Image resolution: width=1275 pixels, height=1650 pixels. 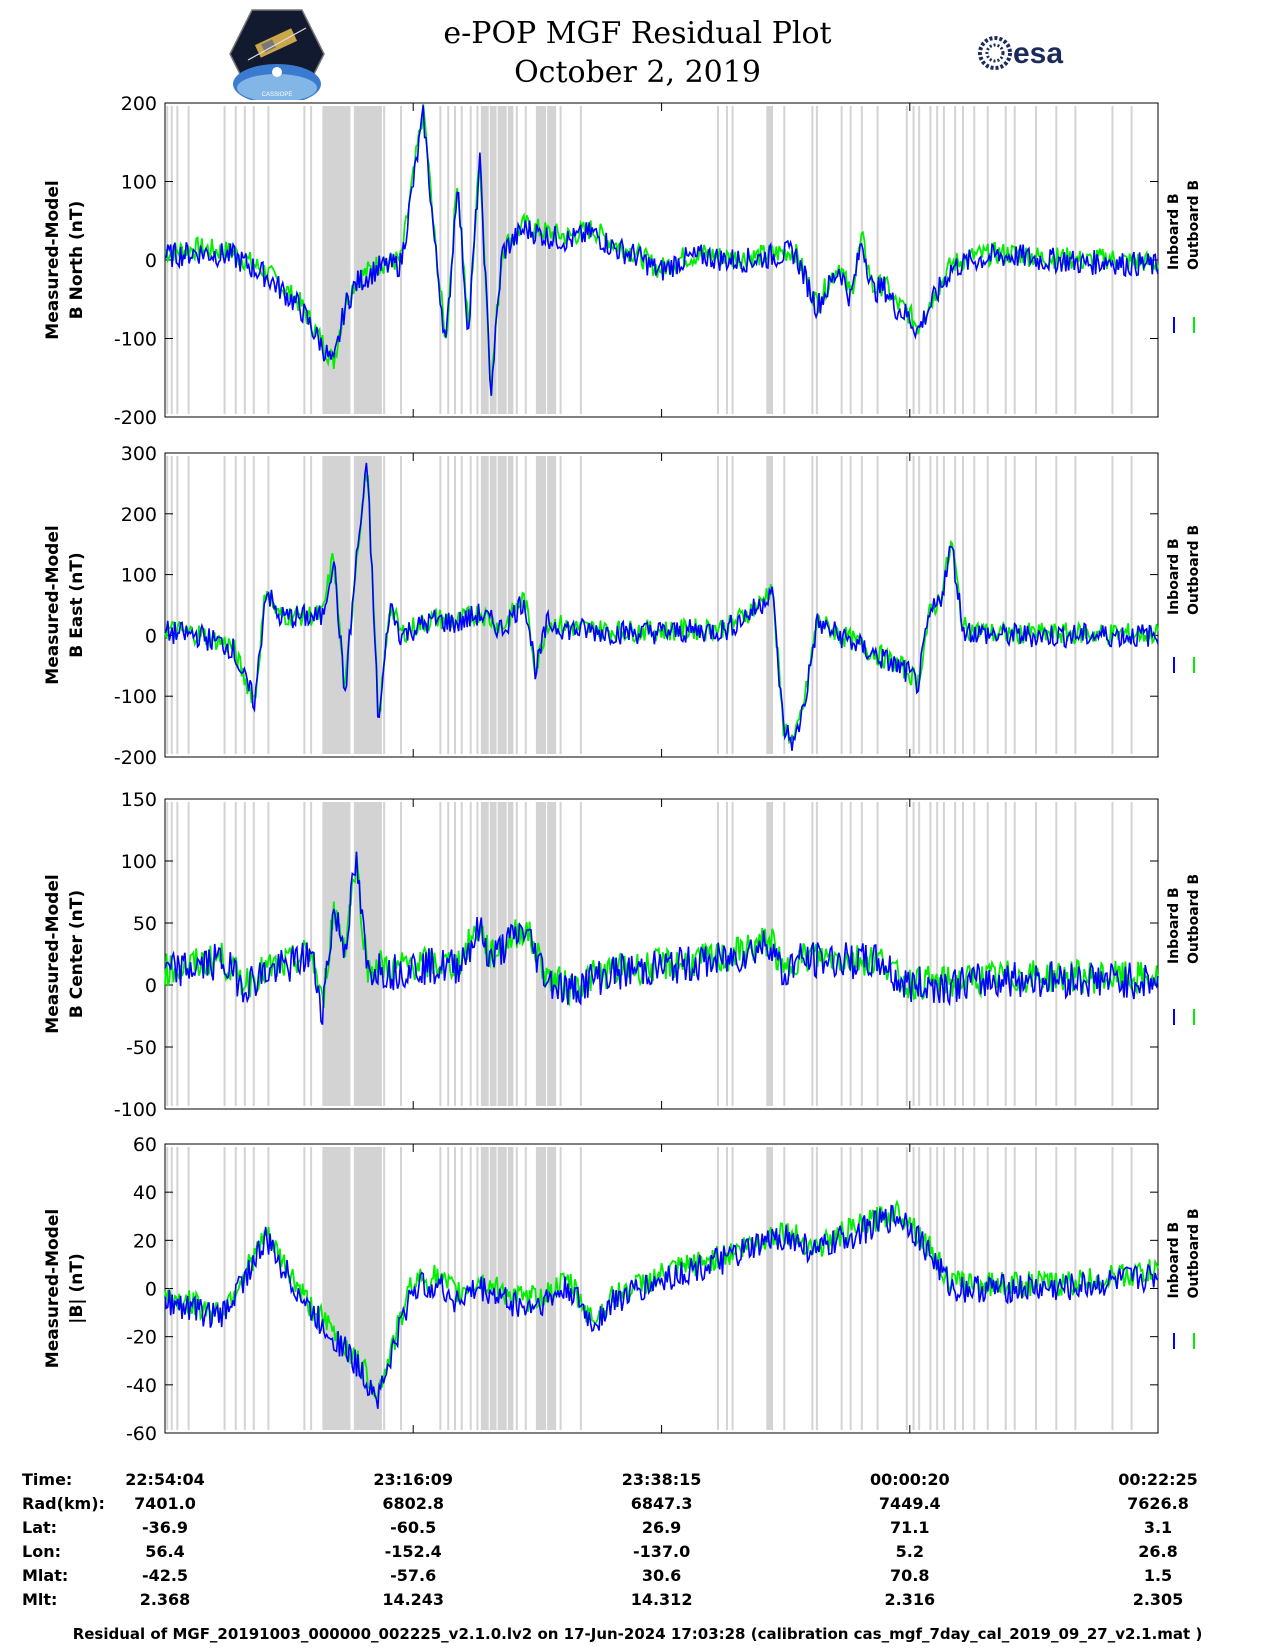 I want to click on table-cell: 6802.8, so click(x=413, y=1503).